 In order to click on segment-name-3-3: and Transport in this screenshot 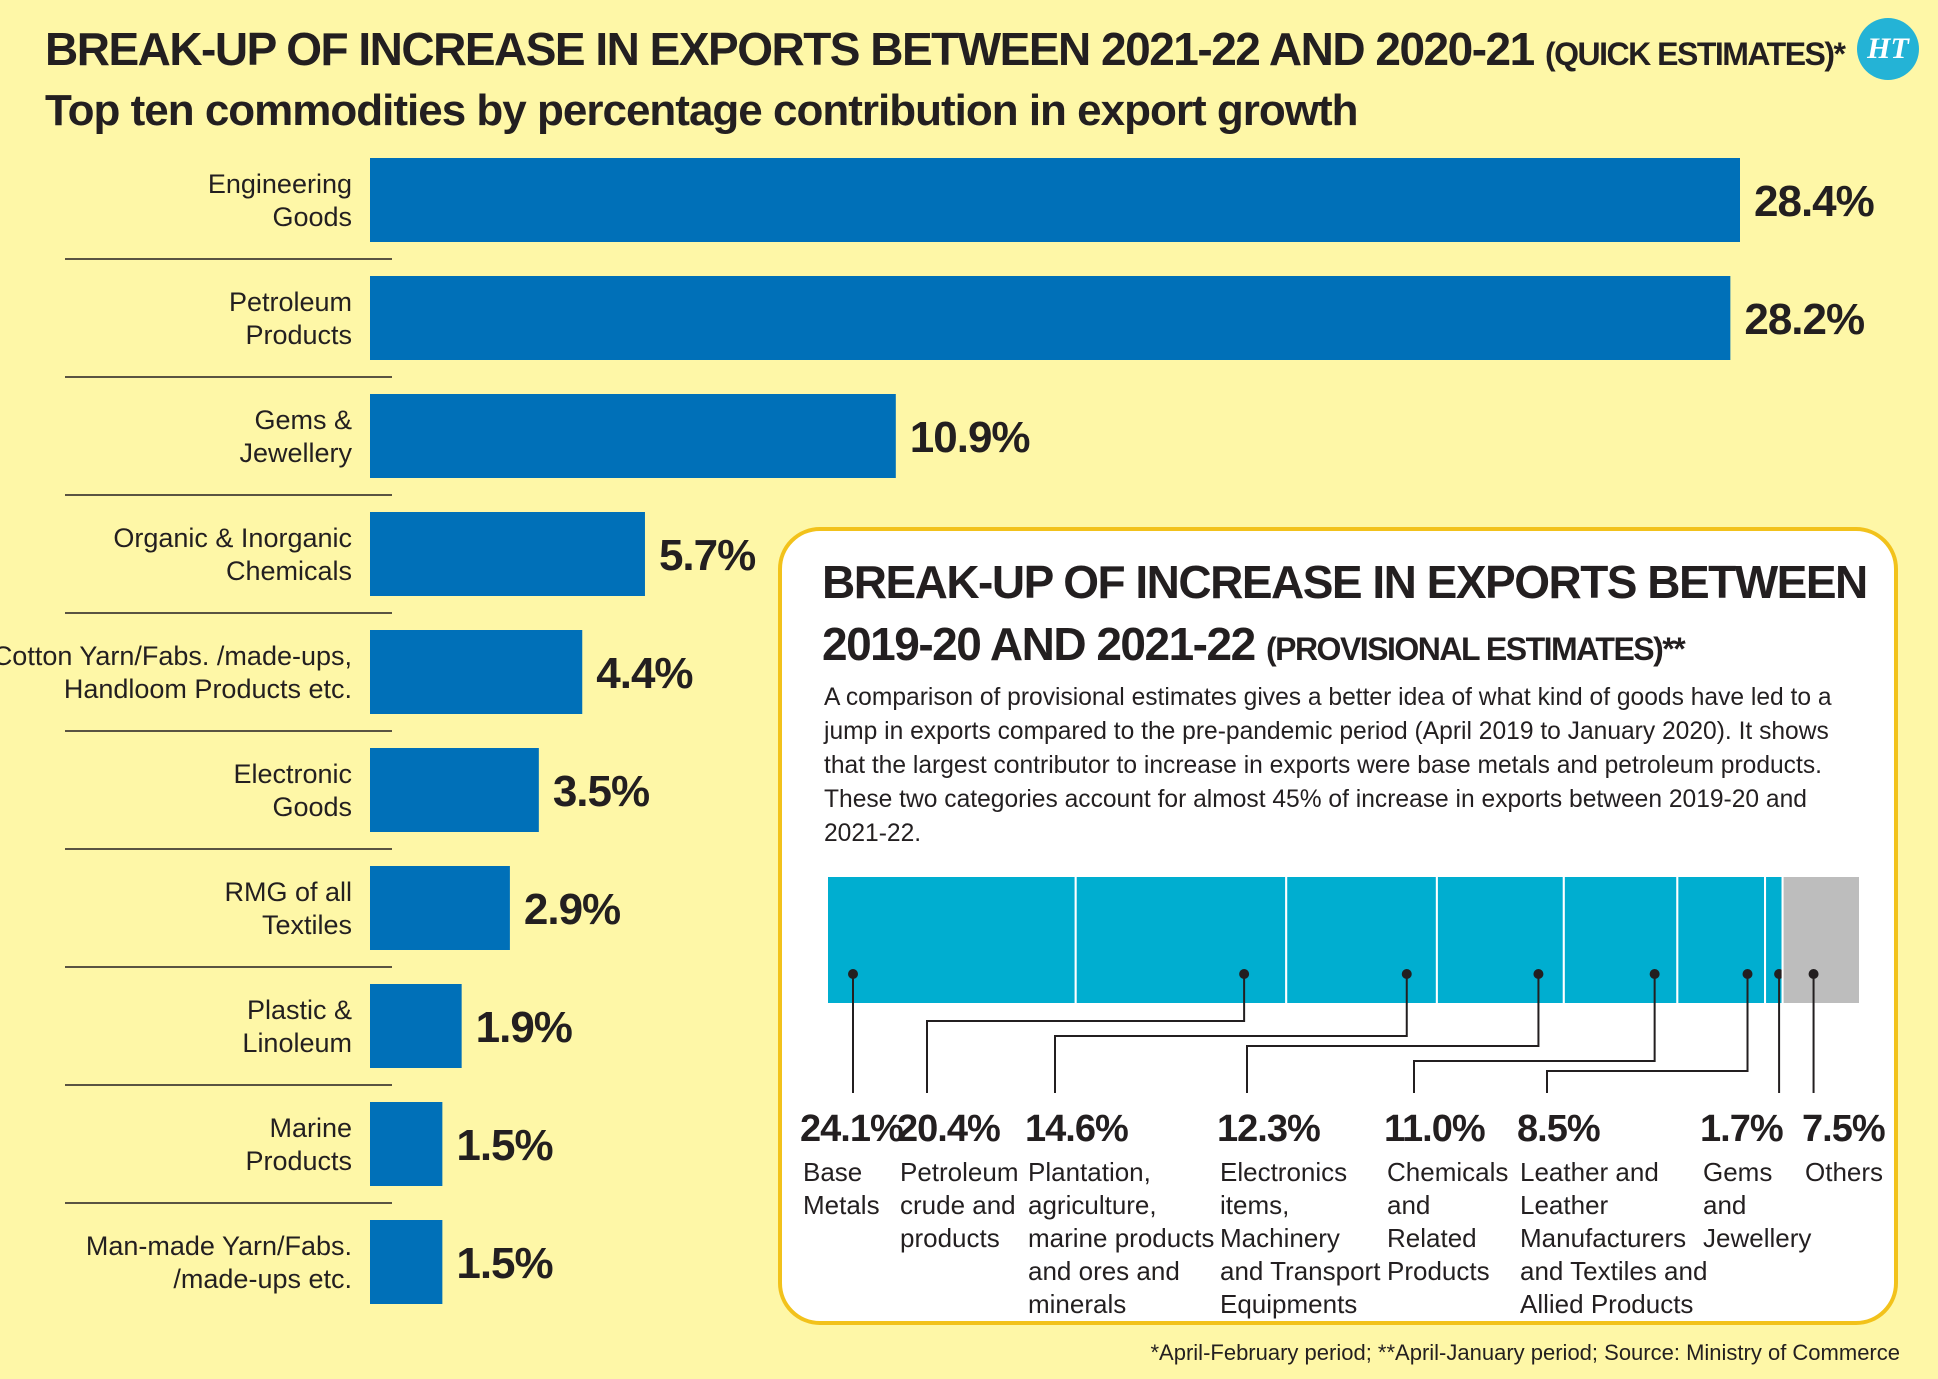, I will do `click(1300, 1271)`.